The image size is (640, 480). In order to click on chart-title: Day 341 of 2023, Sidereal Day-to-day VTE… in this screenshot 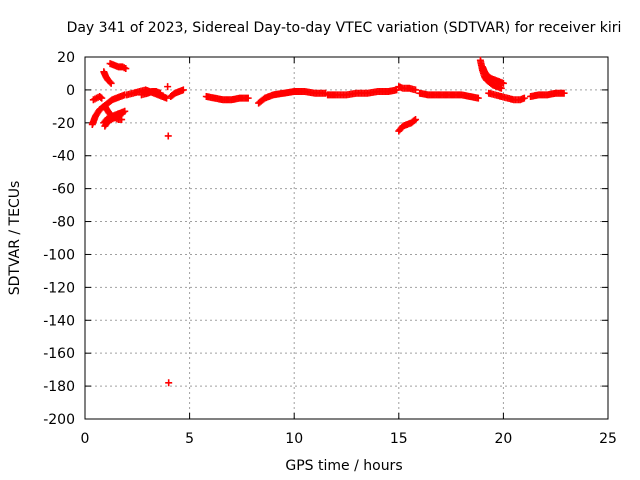, I will do `click(344, 28)`.